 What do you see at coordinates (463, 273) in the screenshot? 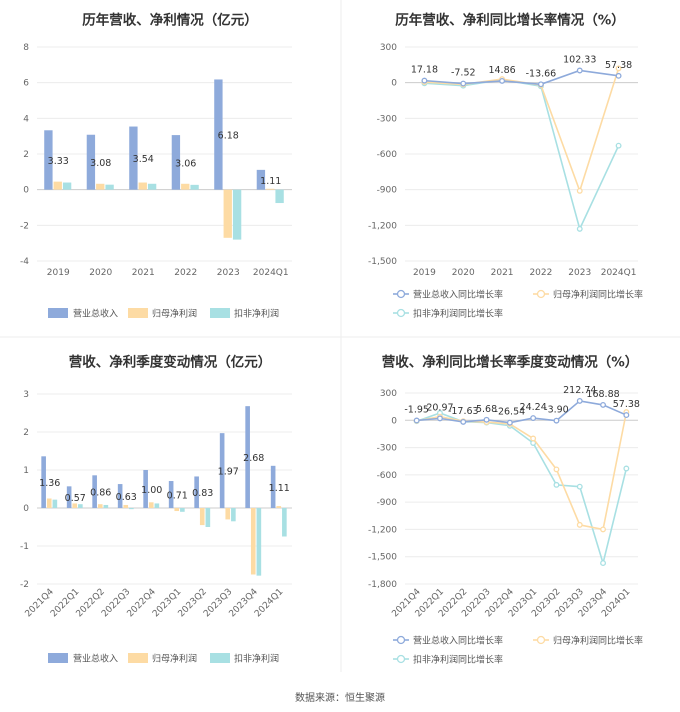
I see `x-tick-label: 2020` at bounding box center [463, 273].